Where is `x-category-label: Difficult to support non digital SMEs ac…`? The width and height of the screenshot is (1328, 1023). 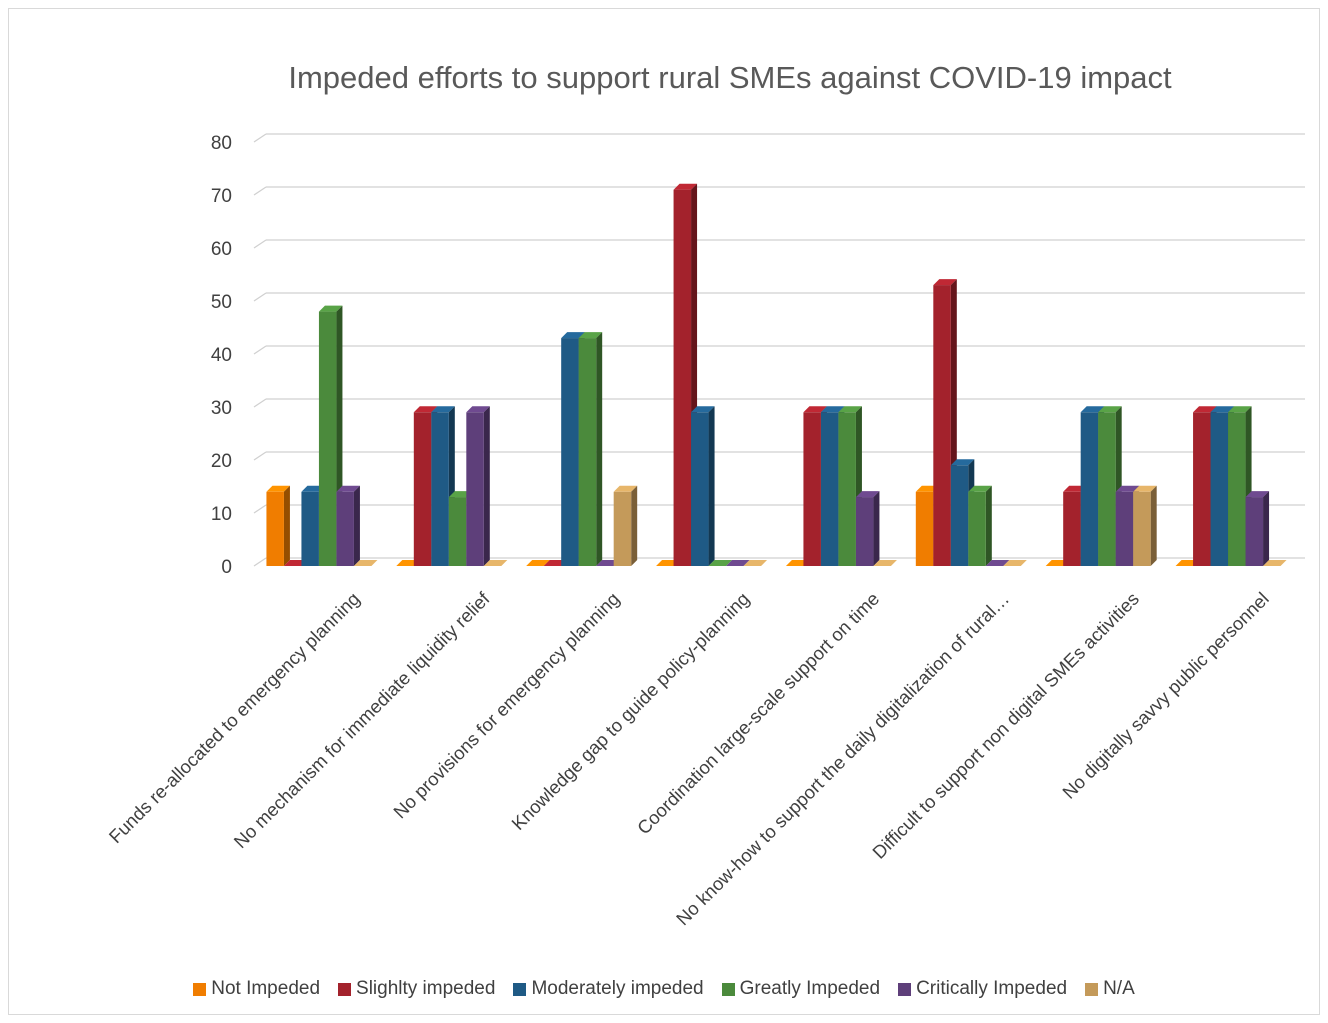
x-category-label: Difficult to support non digital SMEs ac… is located at coordinates (1005, 725).